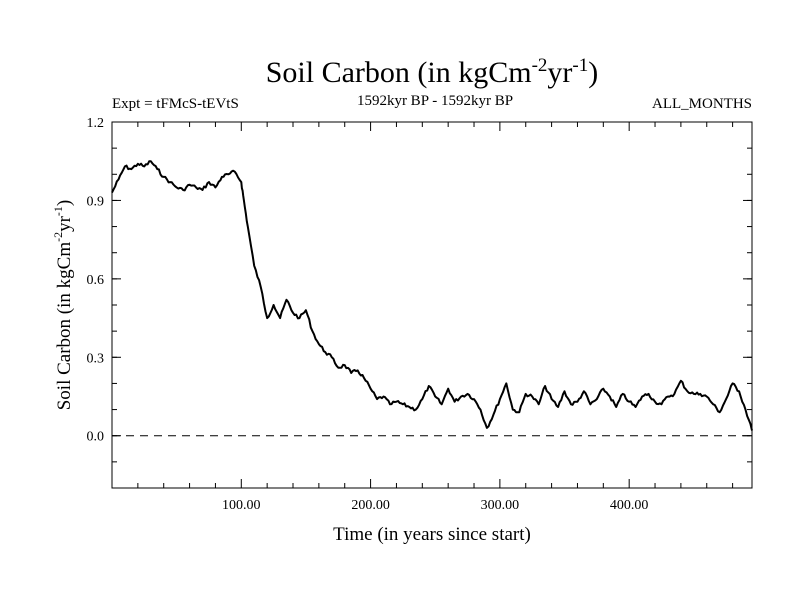  I want to click on experiment-label: Expt = tFMcS-tEVtS, so click(175, 104).